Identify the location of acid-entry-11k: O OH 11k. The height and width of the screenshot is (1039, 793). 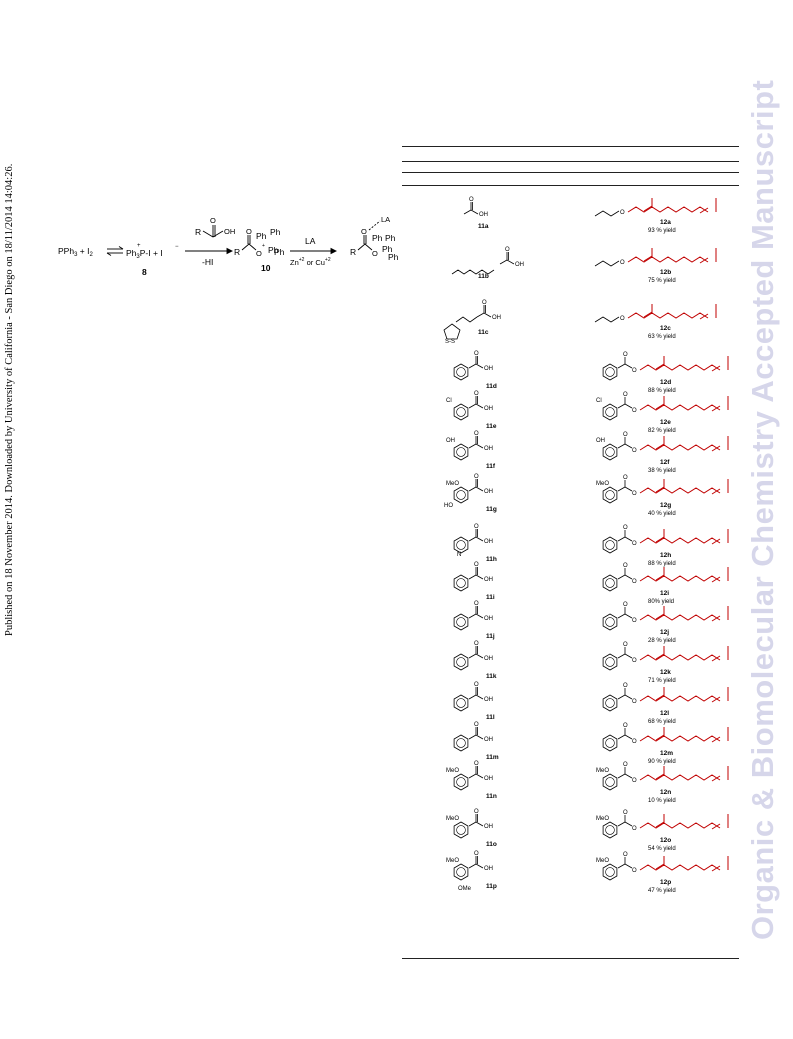
(475, 660).